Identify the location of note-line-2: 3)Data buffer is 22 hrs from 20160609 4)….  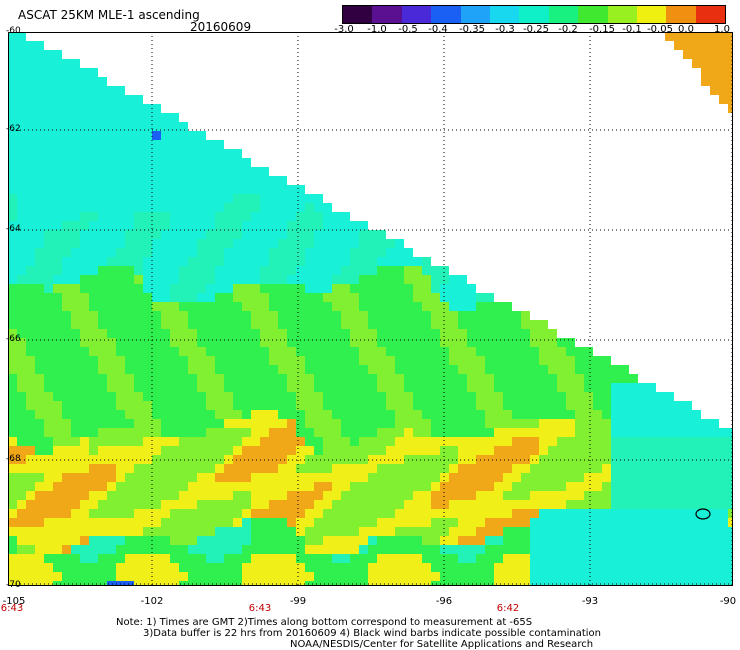
(372, 633).